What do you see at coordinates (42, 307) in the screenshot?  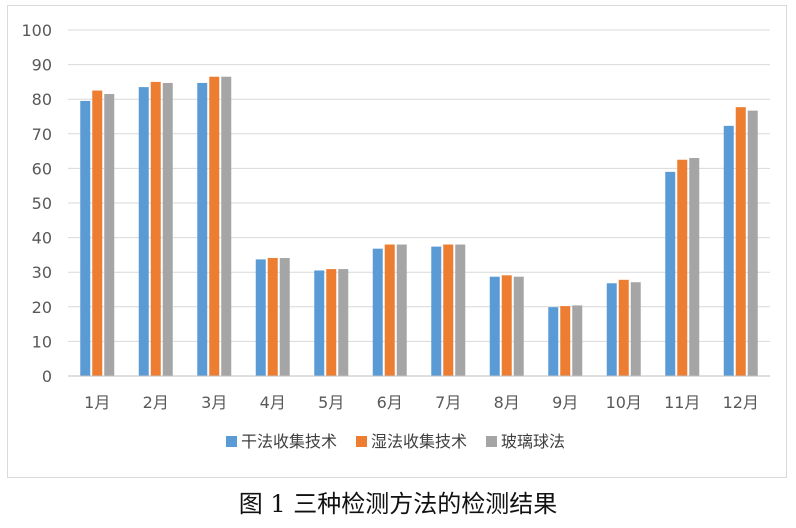 I see `y-tick-label: 20` at bounding box center [42, 307].